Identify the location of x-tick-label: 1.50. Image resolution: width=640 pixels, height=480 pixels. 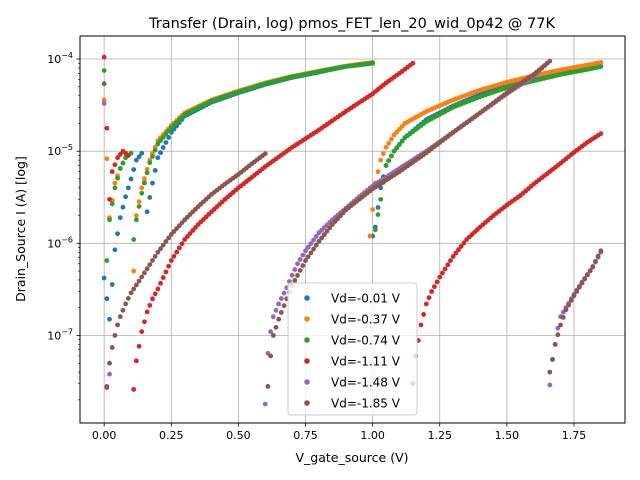
(507, 435).